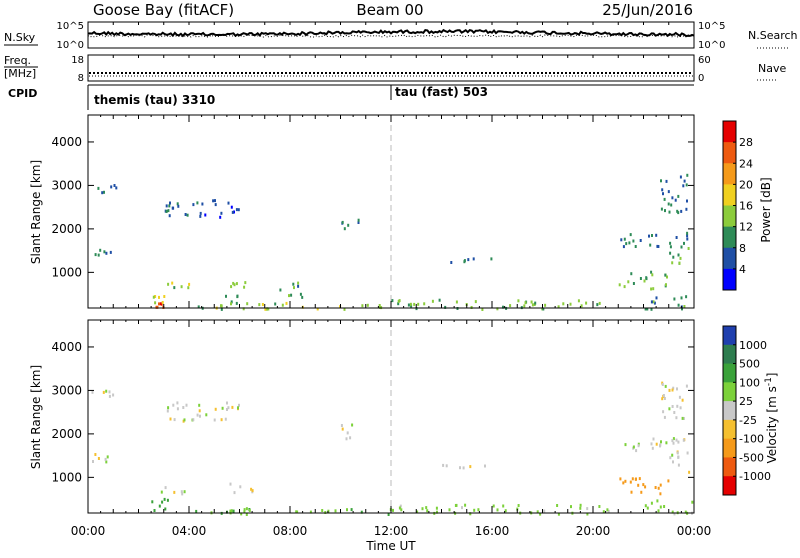 The image size is (800, 558). What do you see at coordinates (391, 531) in the screenshot?
I see `x-tick-label: 12:00` at bounding box center [391, 531].